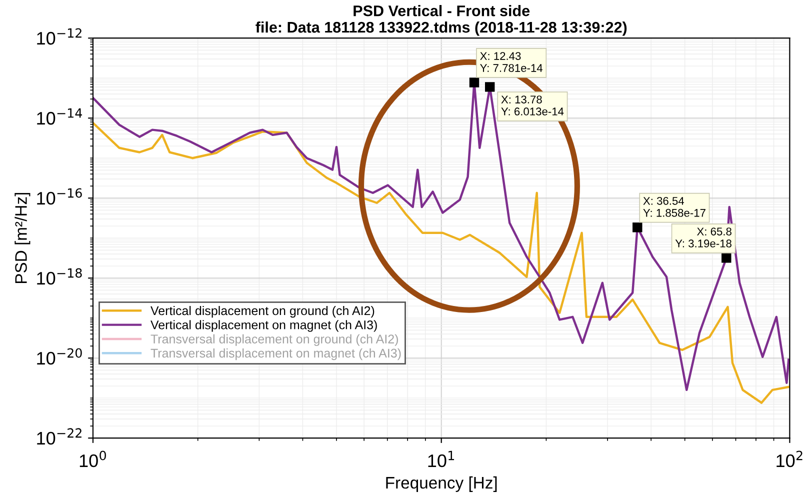  Describe the element at coordinates (59, 196) in the screenshot. I see `y-tick-label: 10$^{−16}$` at that location.